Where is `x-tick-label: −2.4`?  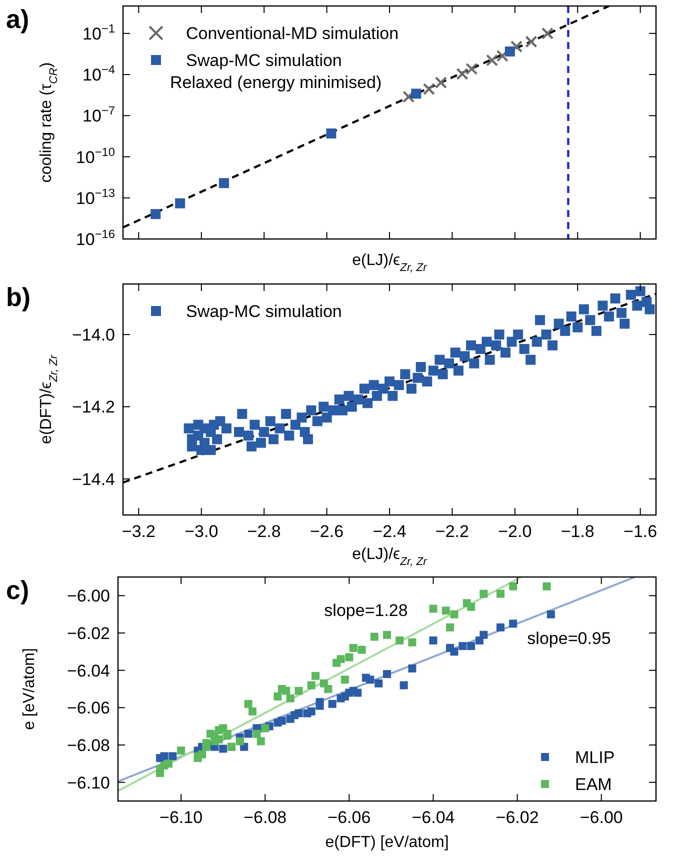 x-tick-label: −2.4 is located at coordinates (389, 531).